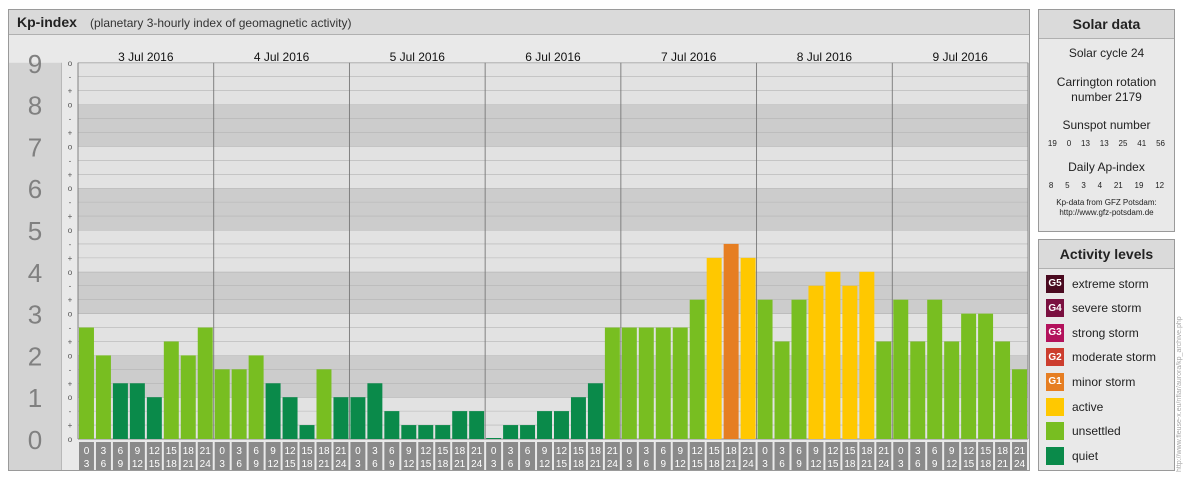  What do you see at coordinates (782, 464) in the screenshot?
I see `time-slot-end-41: 6` at bounding box center [782, 464].